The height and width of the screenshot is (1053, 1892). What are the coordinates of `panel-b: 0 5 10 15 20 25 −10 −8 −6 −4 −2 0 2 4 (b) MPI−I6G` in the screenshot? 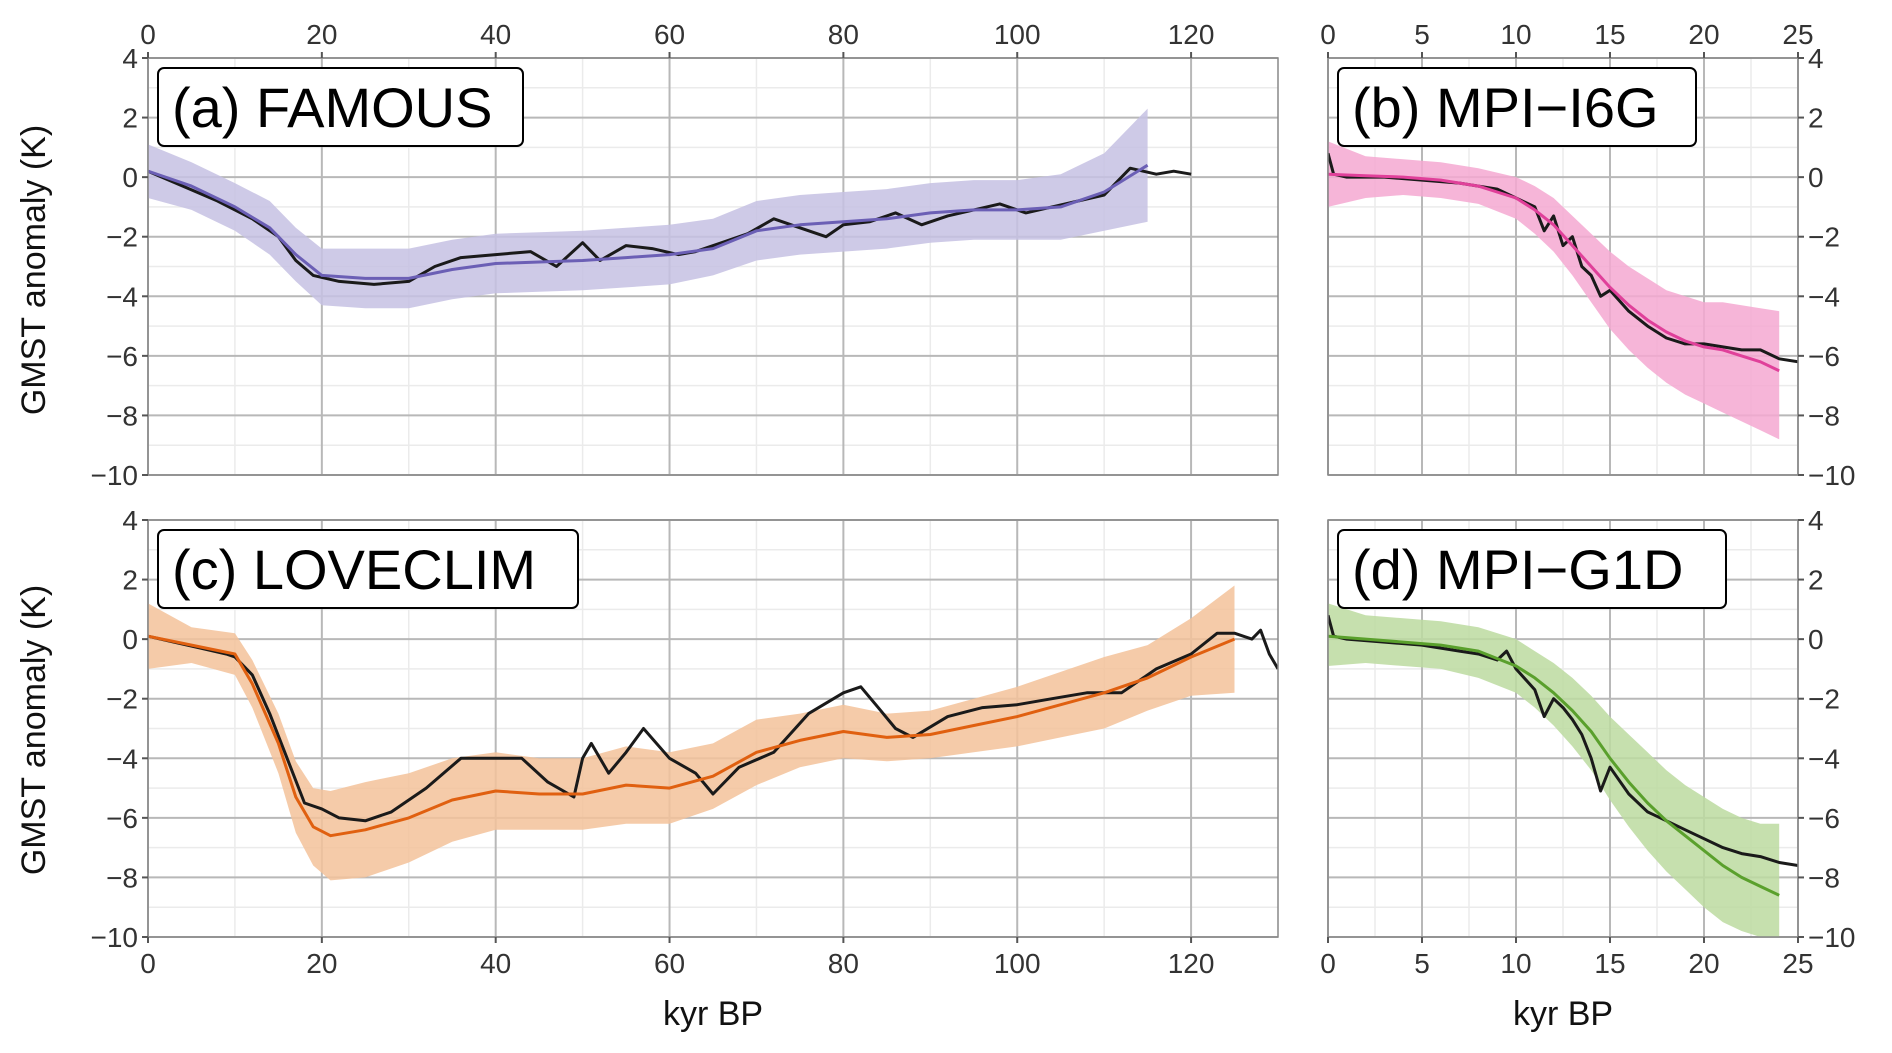 It's located at (1587, 255).